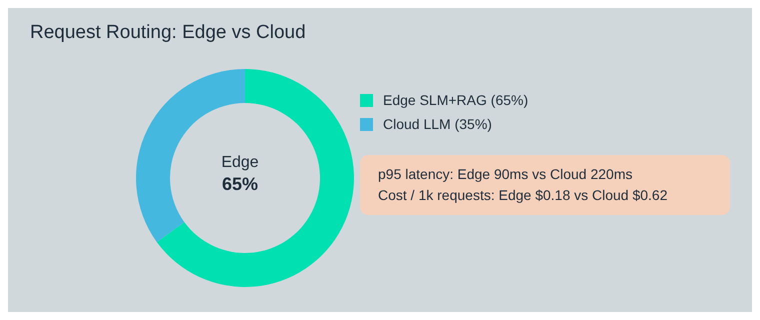 This screenshot has width=760, height=320. Describe the element at coordinates (506, 174) in the screenshot. I see `text: p95 latency: Edge 90ms vs Cloud 220ms` at that location.